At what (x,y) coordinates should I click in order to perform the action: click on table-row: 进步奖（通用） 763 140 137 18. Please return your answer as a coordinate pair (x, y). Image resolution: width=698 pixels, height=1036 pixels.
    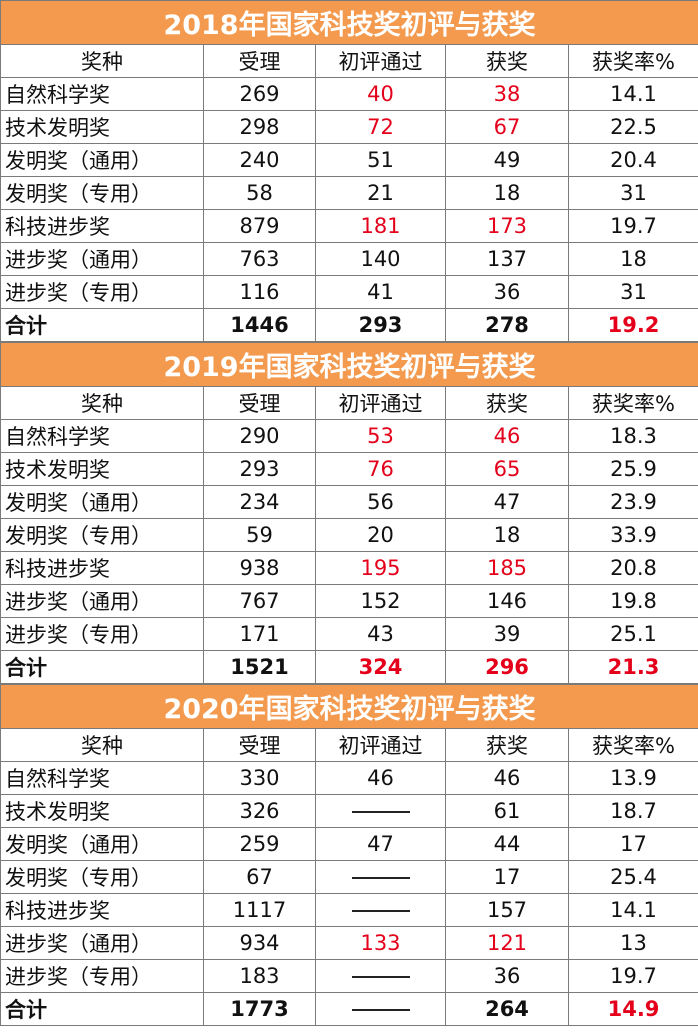
    Looking at the image, I should click on (349, 259).